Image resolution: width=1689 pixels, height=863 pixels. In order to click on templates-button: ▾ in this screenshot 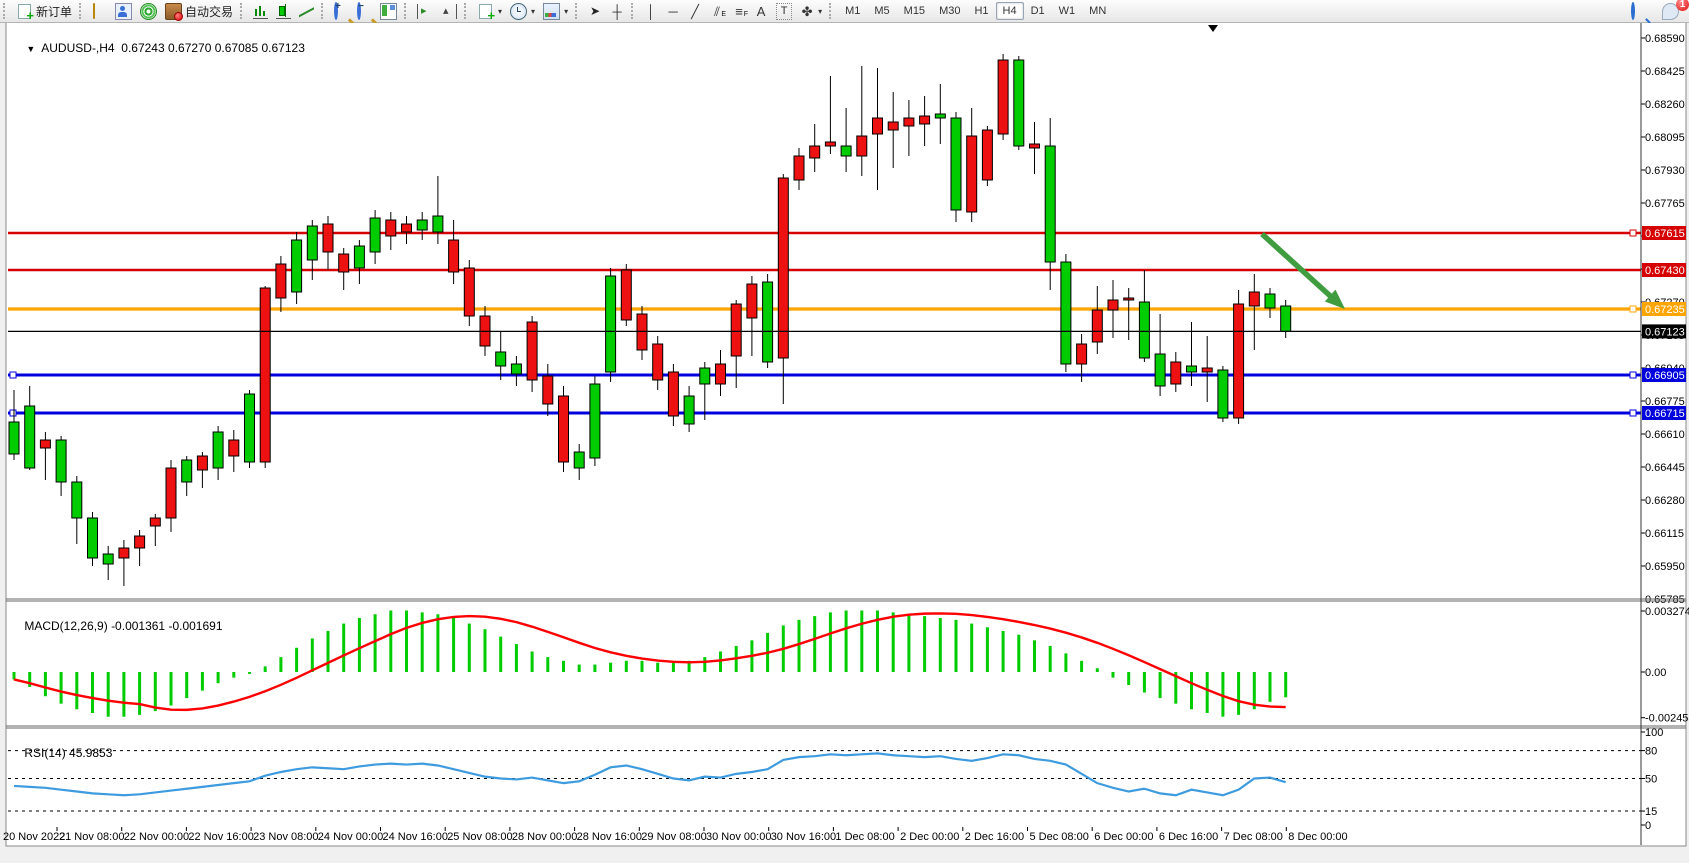, I will do `click(555, 11)`.